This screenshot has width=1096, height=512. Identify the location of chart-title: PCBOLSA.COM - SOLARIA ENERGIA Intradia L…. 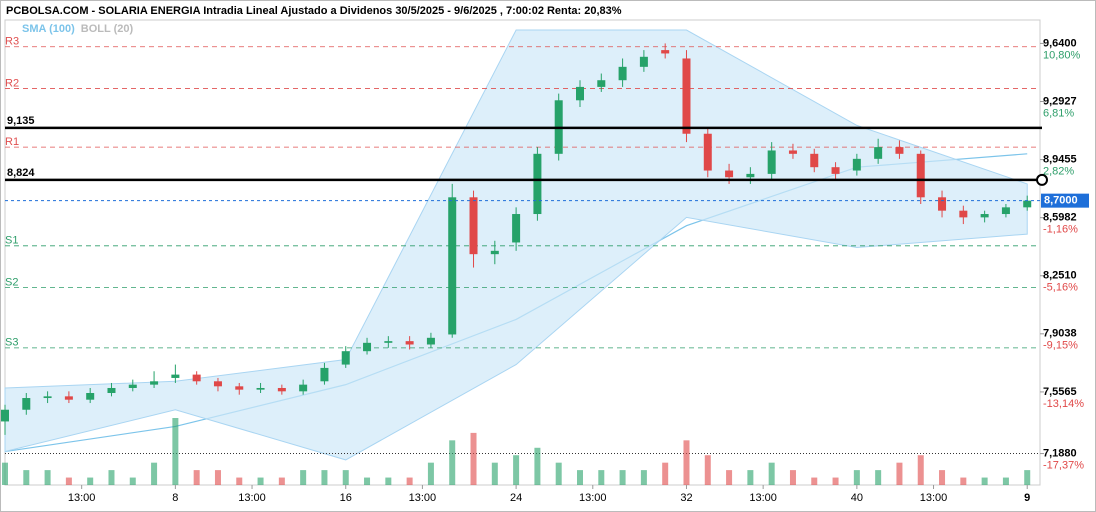
(314, 11).